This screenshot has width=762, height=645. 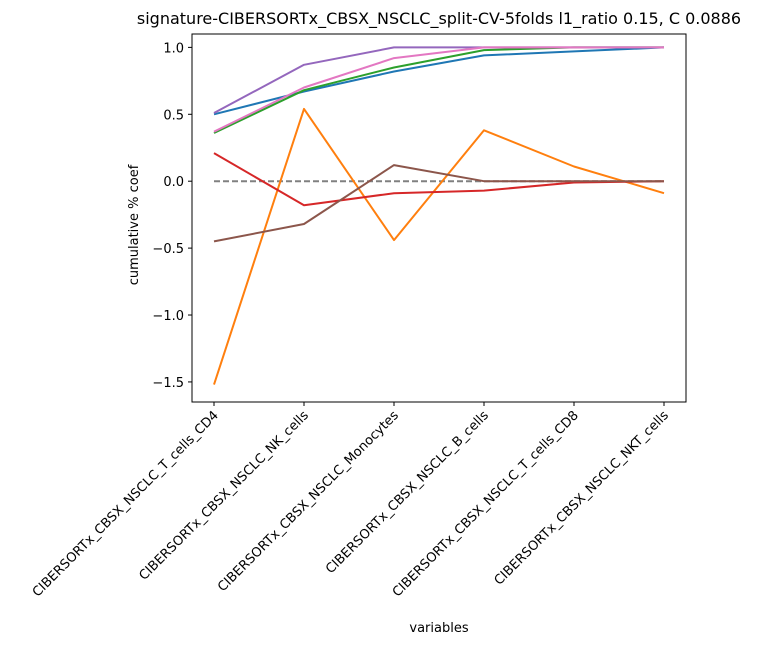 I want to click on y-tick-label: 1.0, so click(x=173, y=48).